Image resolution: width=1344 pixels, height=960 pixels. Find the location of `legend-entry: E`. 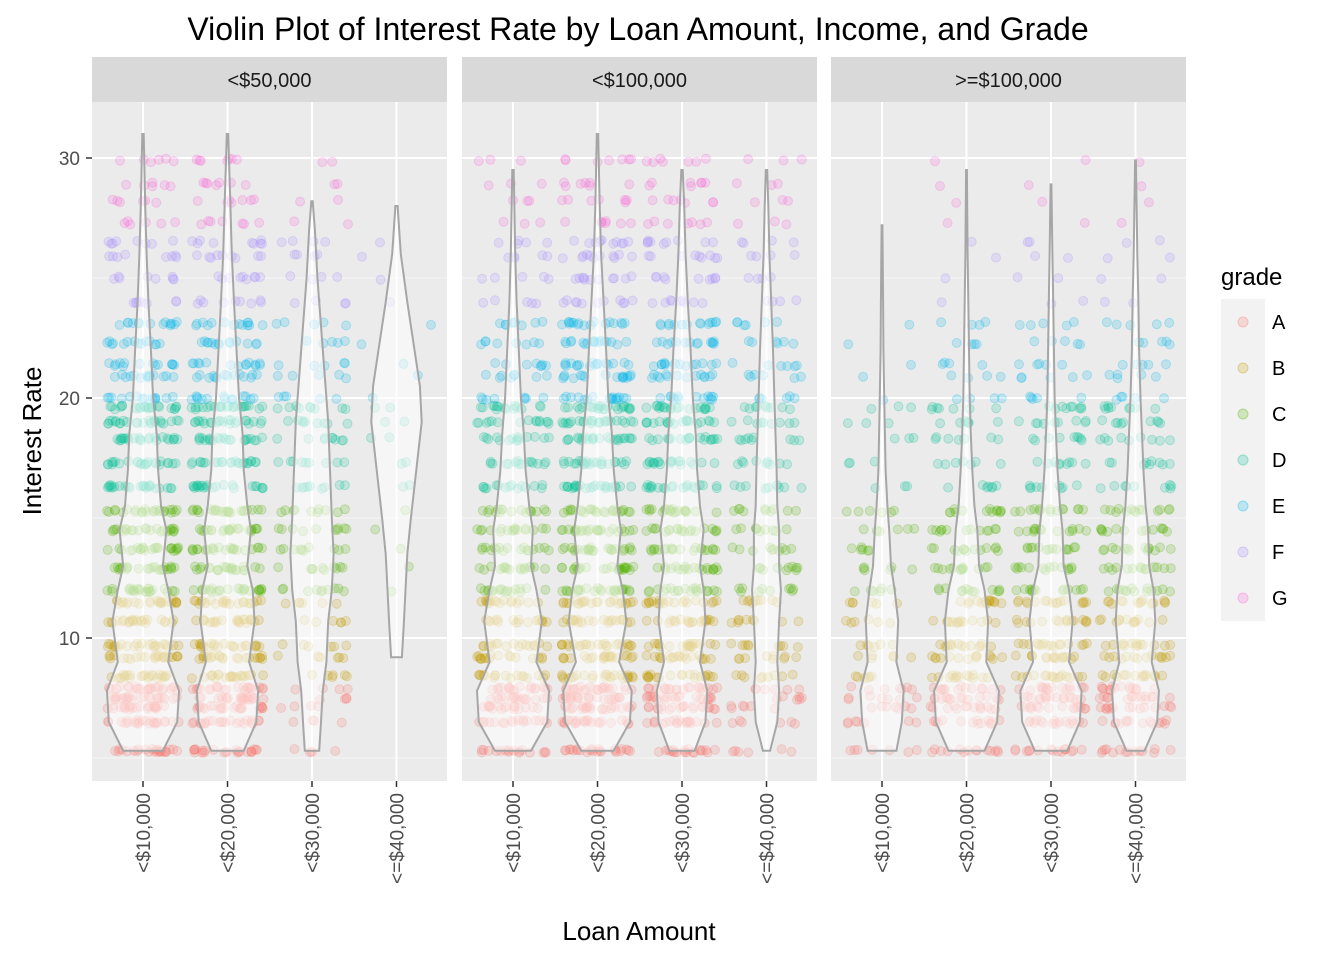

legend-entry: E is located at coordinates (1253, 506).